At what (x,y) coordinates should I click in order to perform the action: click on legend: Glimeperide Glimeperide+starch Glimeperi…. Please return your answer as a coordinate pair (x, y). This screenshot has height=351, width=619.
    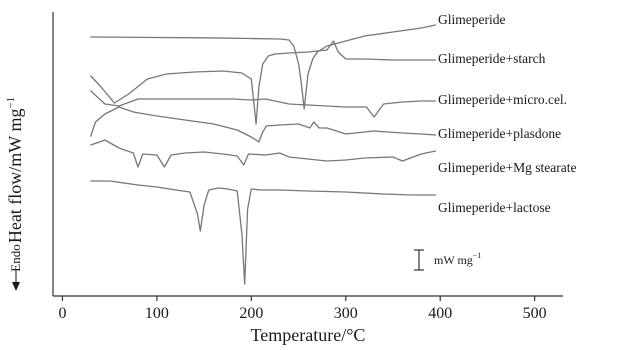
    Looking at the image, I should click on (507, 113).